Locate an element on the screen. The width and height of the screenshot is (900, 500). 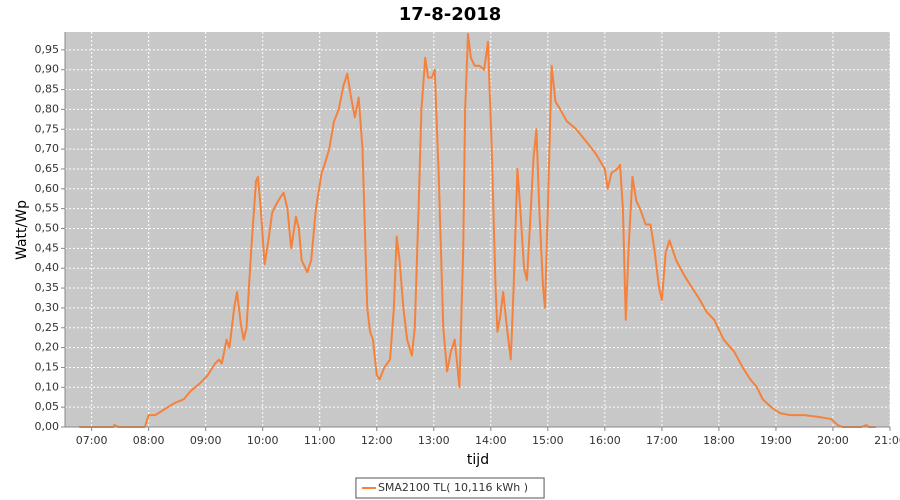
y-tick-label: 0,25 is located at coordinates (47, 327).